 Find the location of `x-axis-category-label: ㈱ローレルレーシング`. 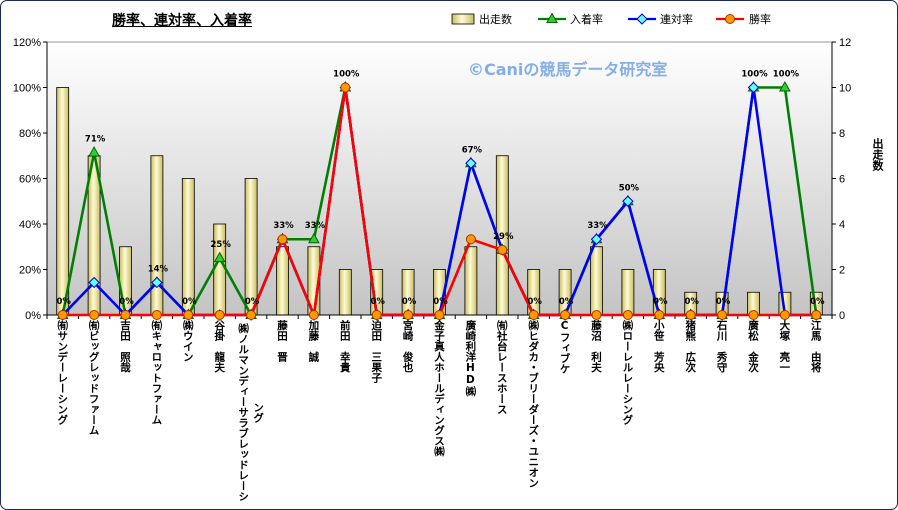

x-axis-category-label: ㈱ローレルレーシング is located at coordinates (627, 372).